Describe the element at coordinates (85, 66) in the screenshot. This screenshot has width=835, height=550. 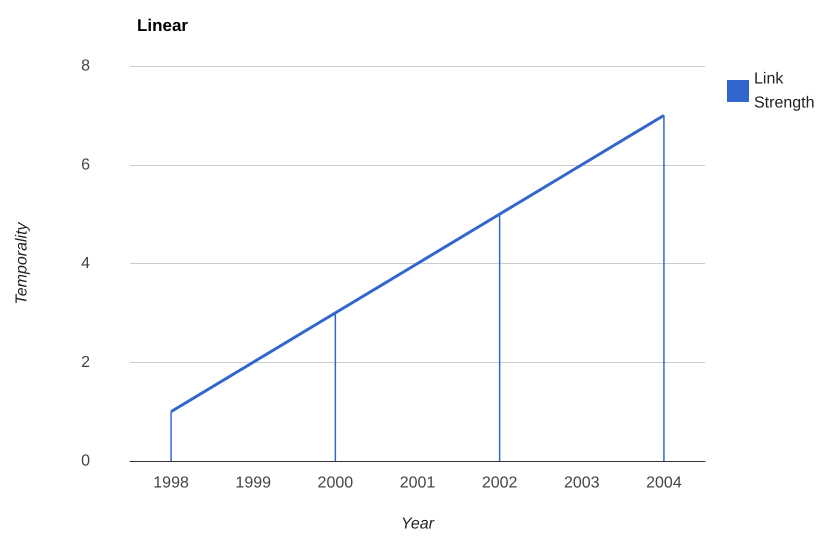
I see `y-tick-label: 8` at that location.